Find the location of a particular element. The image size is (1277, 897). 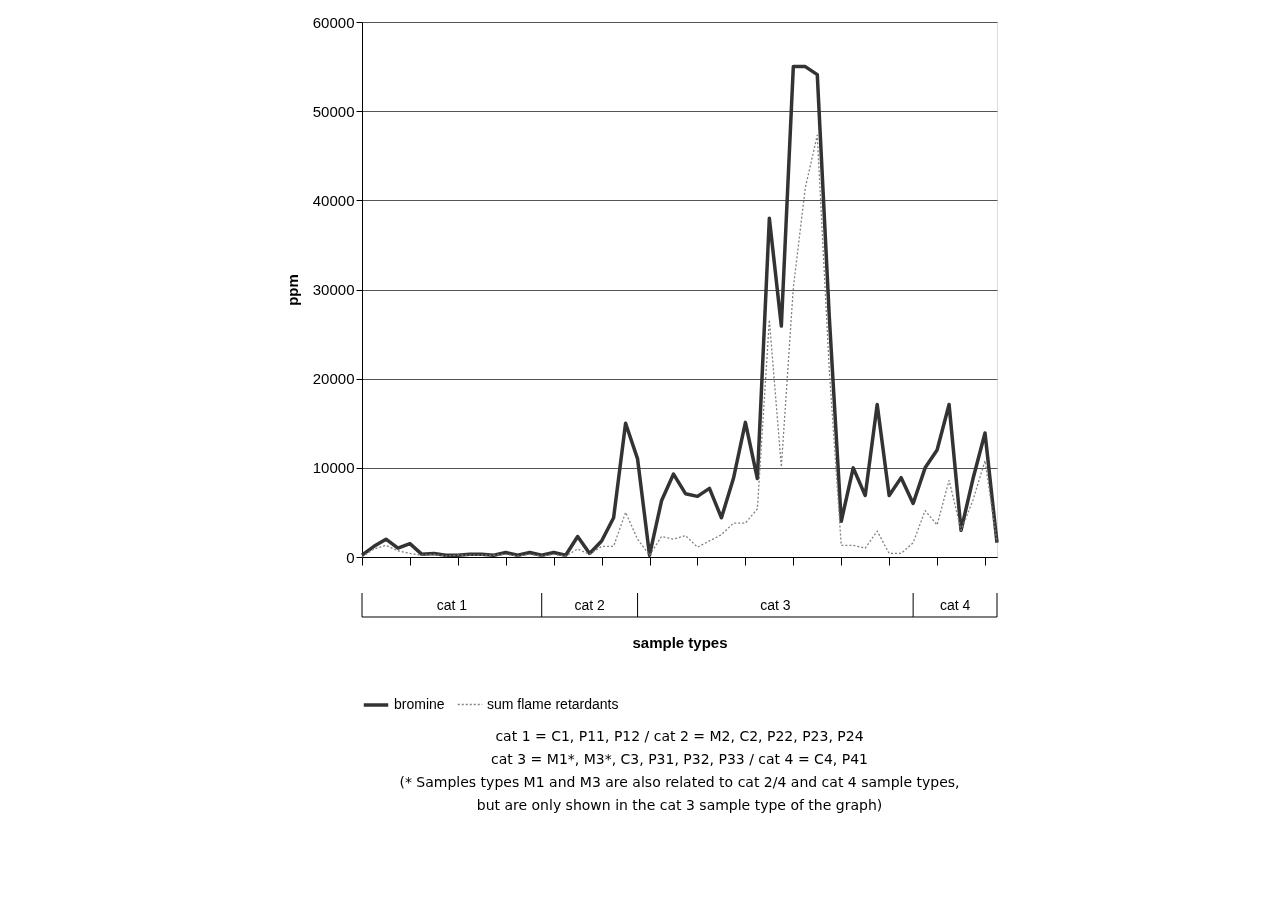

x-axis-title: sample types is located at coordinates (680, 642).